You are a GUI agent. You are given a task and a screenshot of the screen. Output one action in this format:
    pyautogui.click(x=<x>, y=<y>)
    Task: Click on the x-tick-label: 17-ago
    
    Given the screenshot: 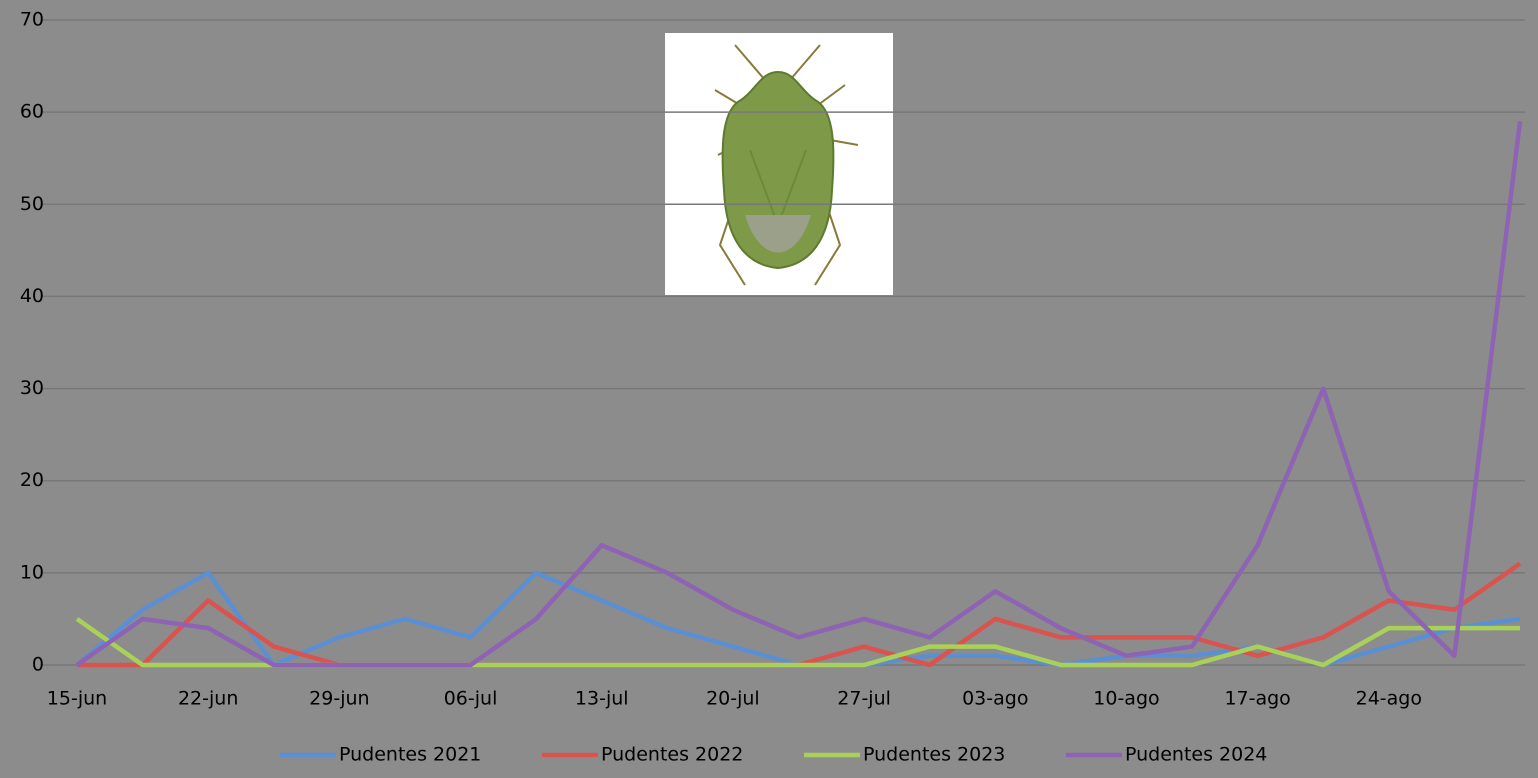 What is the action you would take?
    pyautogui.click(x=1257, y=699)
    